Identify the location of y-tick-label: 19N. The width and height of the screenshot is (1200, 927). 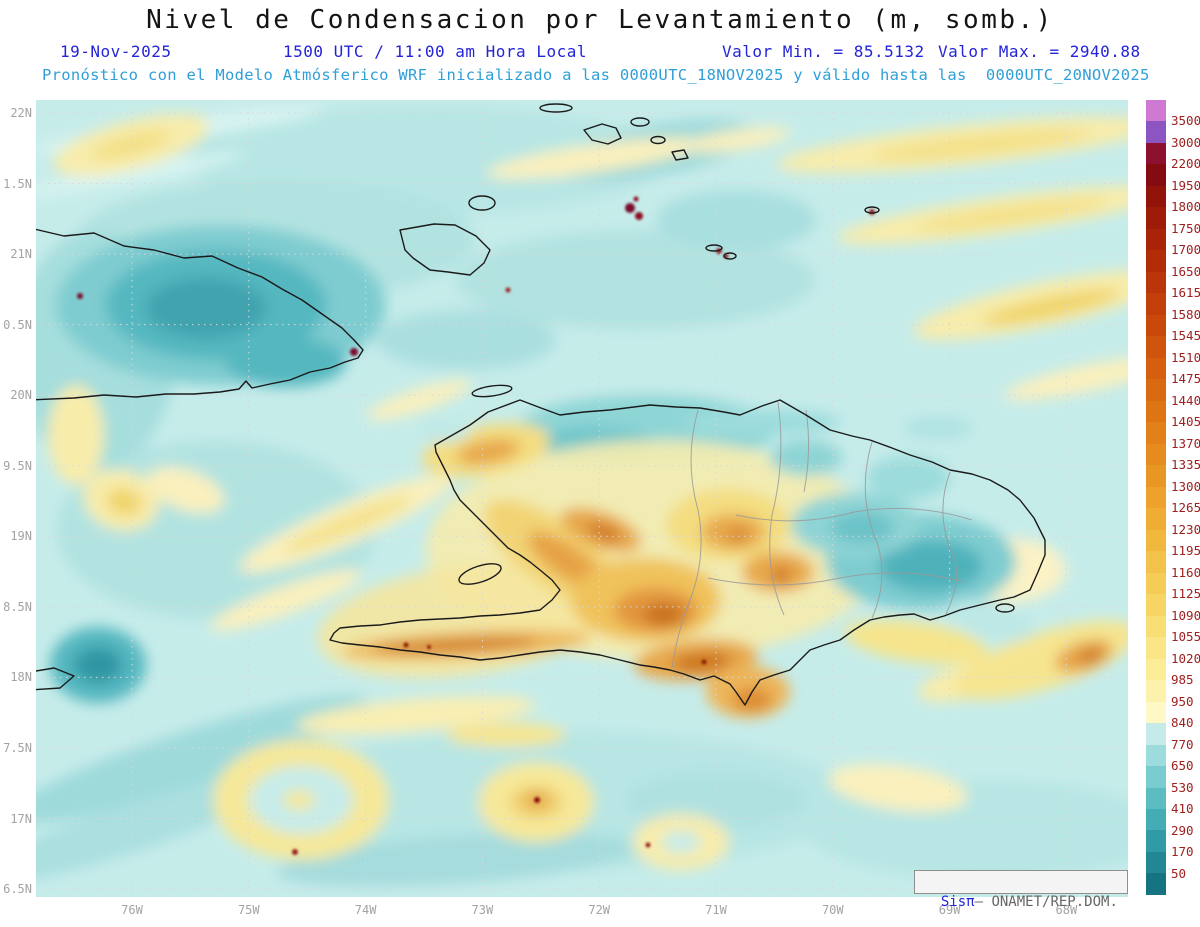
(21, 536).